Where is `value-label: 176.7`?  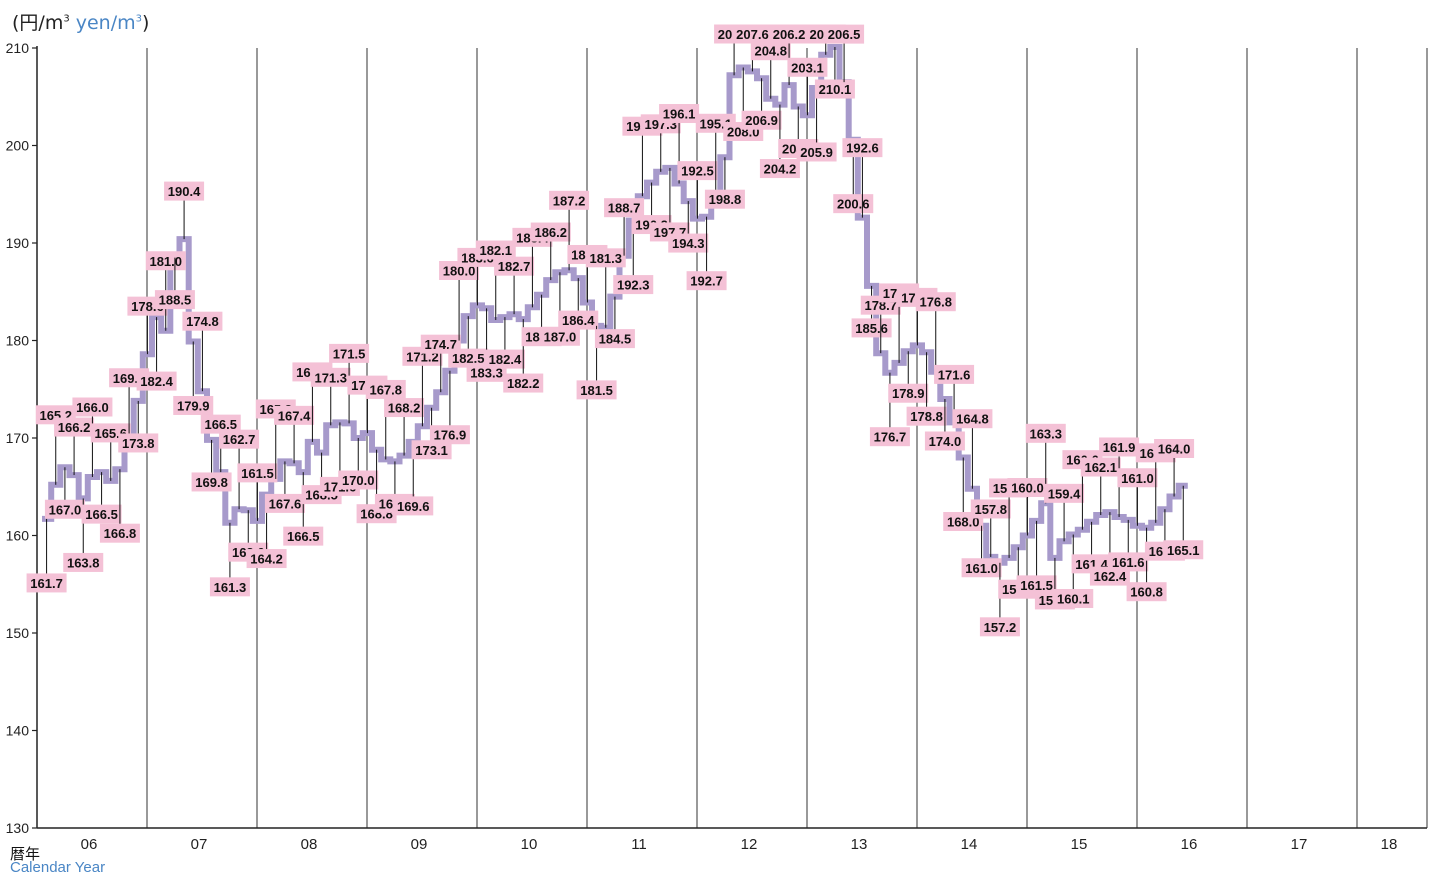
value-label: 176.7 is located at coordinates (890, 437).